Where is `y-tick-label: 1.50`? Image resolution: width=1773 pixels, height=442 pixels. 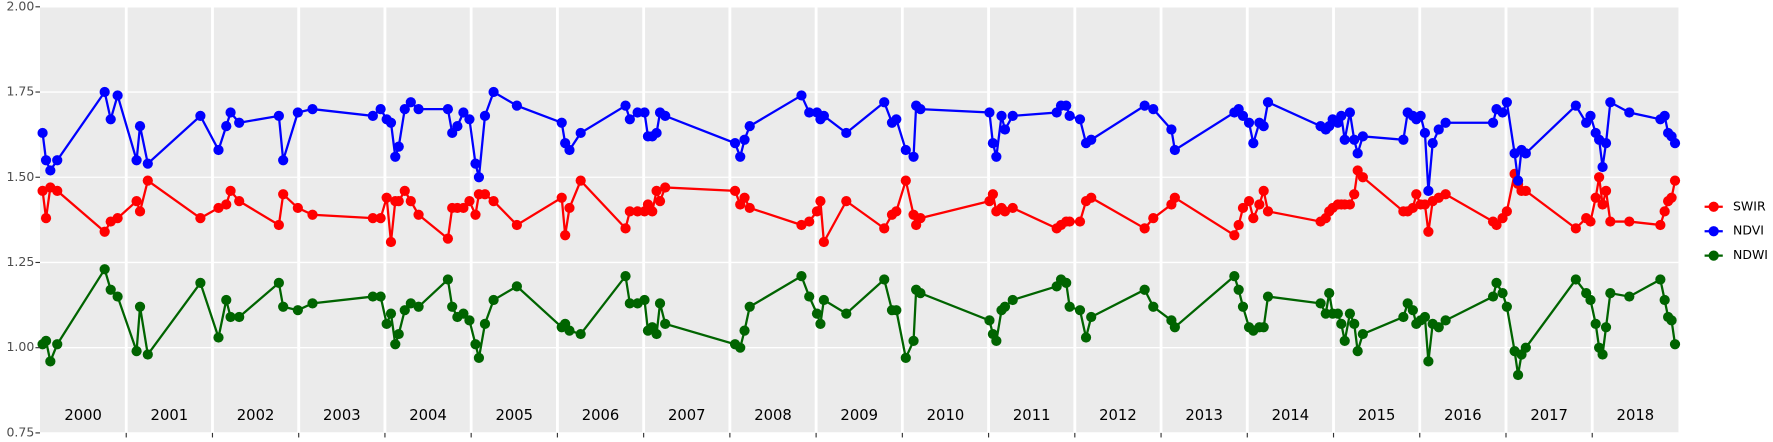
y-tick-label: 1.50 is located at coordinates (21, 176).